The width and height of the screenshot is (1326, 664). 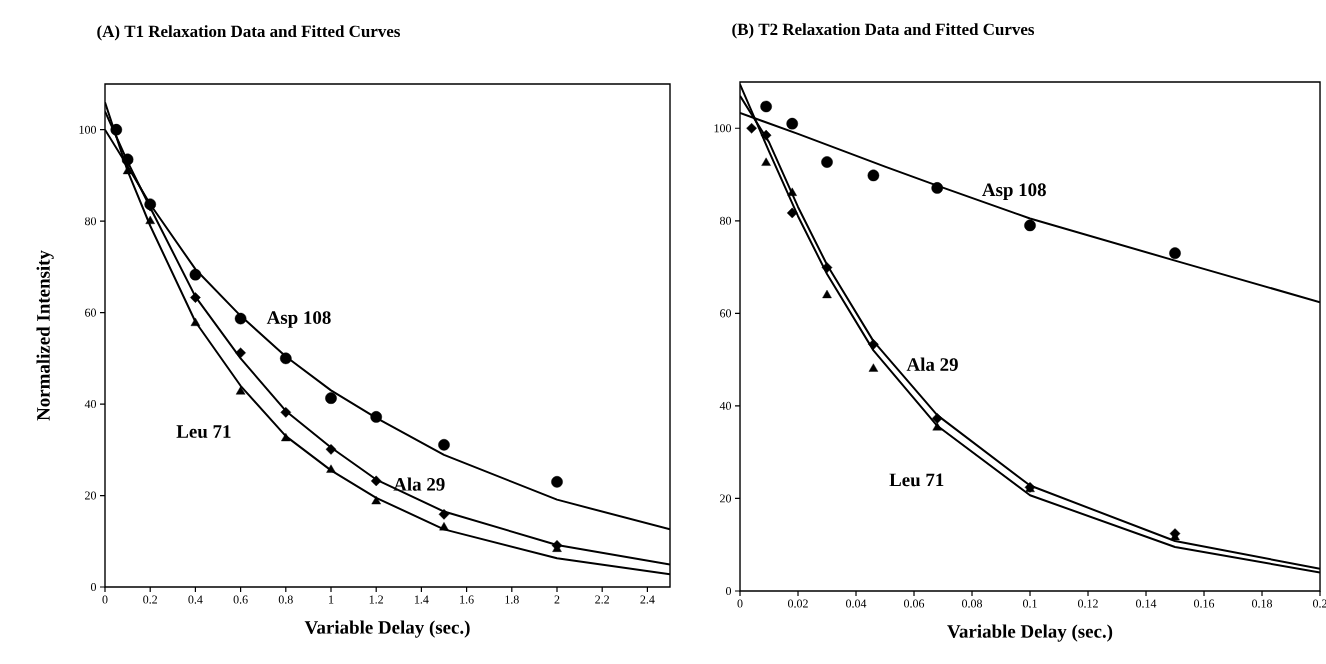 I want to click on series-label: Leu 71, so click(x=203, y=431).